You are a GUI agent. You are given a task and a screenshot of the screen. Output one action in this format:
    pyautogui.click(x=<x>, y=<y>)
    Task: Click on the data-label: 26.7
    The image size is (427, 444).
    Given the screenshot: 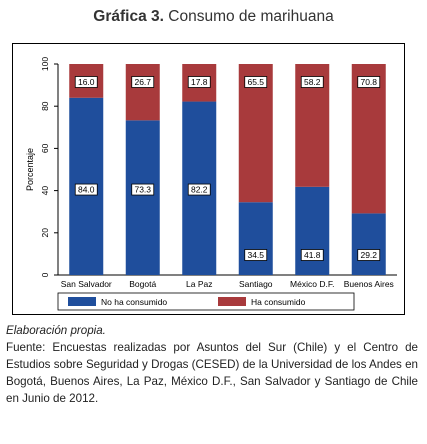 What is the action you would take?
    pyautogui.click(x=142, y=82)
    